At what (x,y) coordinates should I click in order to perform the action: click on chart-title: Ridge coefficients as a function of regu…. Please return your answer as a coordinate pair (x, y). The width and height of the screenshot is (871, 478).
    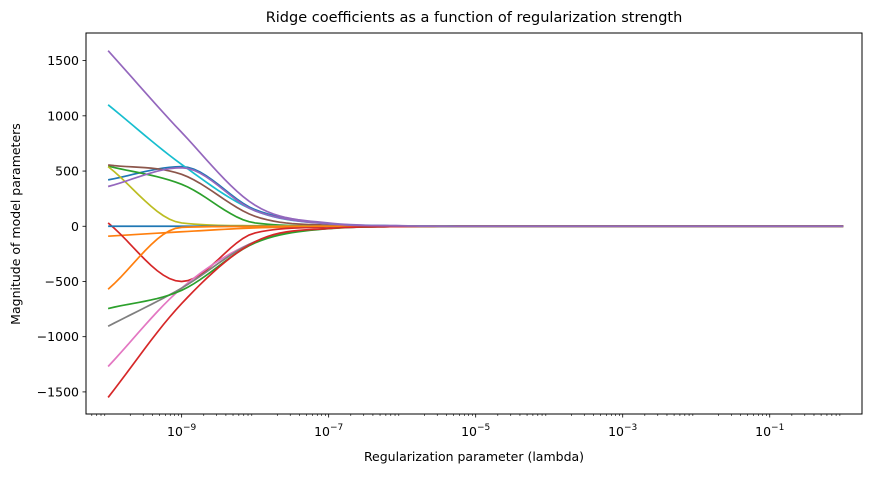
    Looking at the image, I should click on (474, 18).